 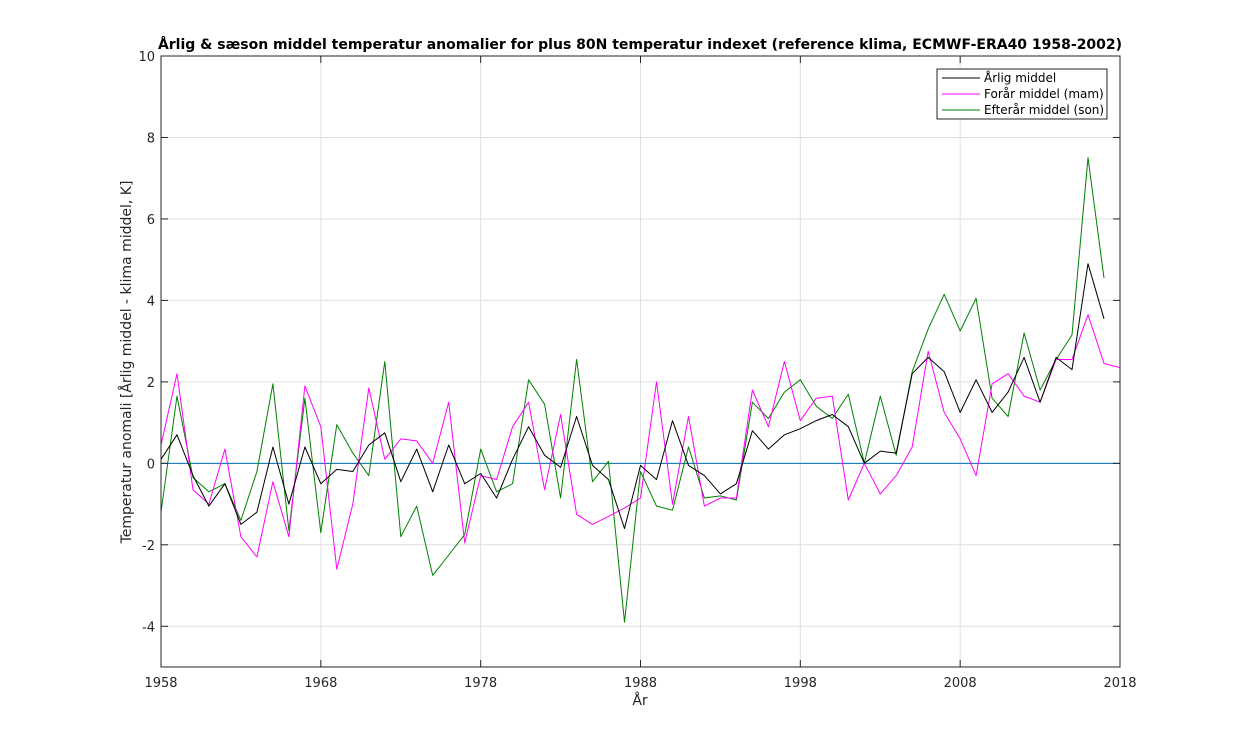 I want to click on y-tick-label: 0, so click(x=151, y=464).